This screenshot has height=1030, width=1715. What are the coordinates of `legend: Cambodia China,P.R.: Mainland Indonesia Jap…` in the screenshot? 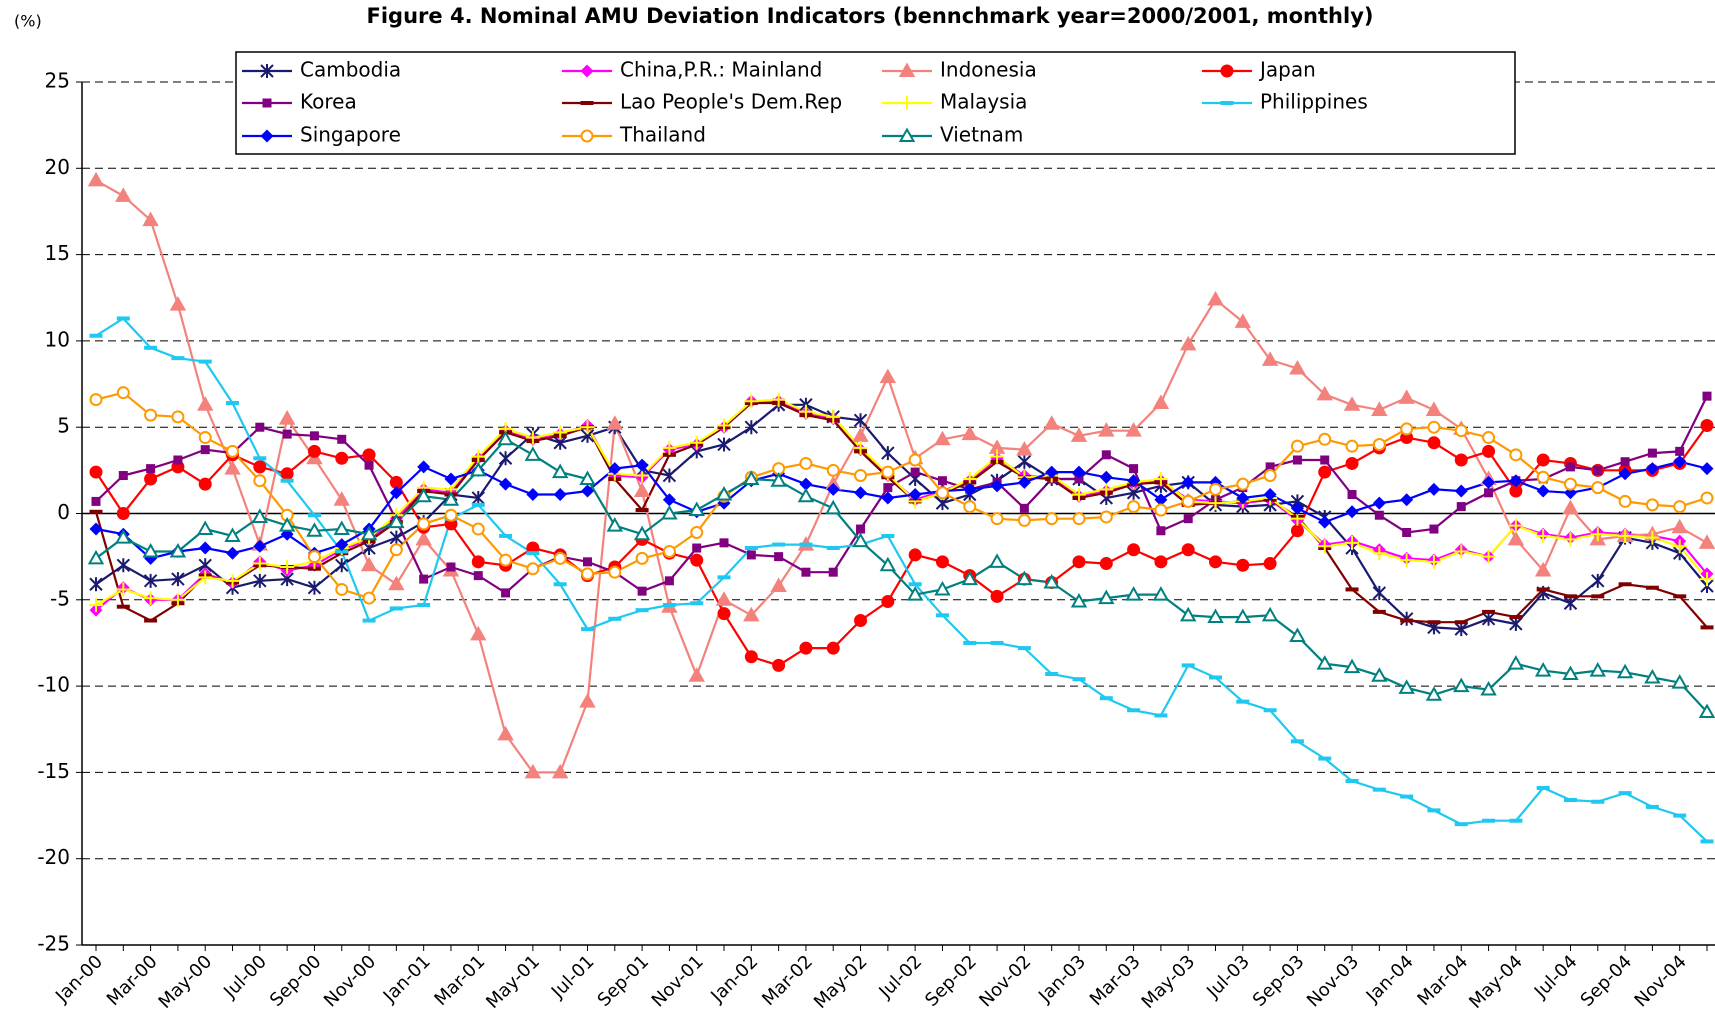 It's located at (875, 103).